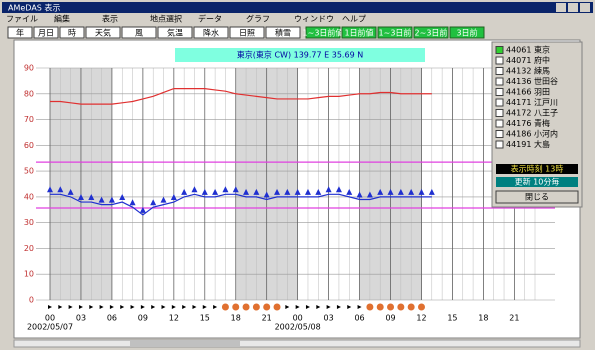  Describe the element at coordinates (31, 300) in the screenshot. I see `y-tick-label: 0` at that location.